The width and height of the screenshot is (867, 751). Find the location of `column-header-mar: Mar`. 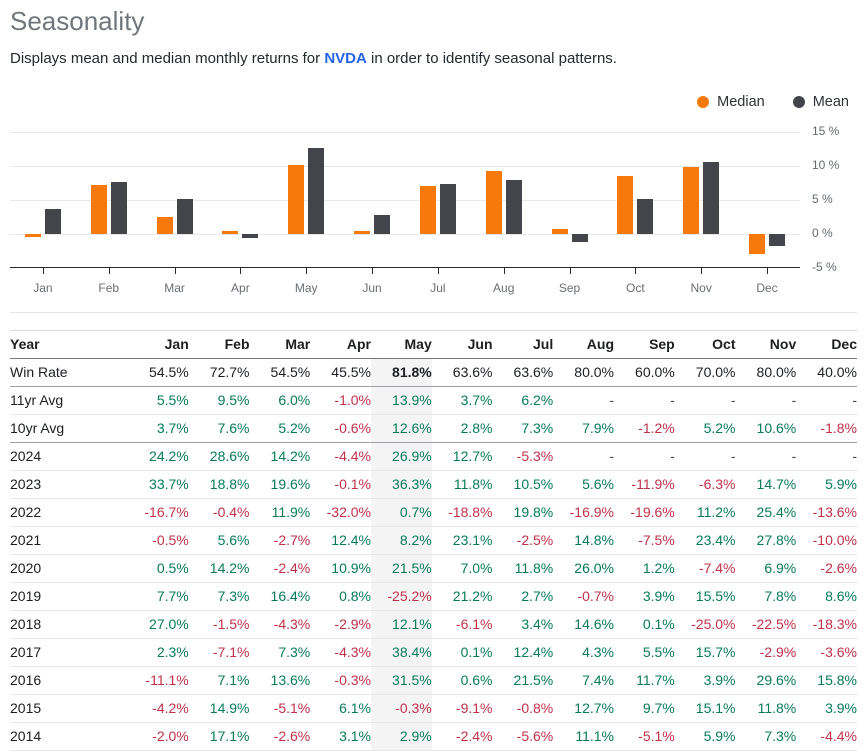

column-header-mar: Mar is located at coordinates (280, 344).